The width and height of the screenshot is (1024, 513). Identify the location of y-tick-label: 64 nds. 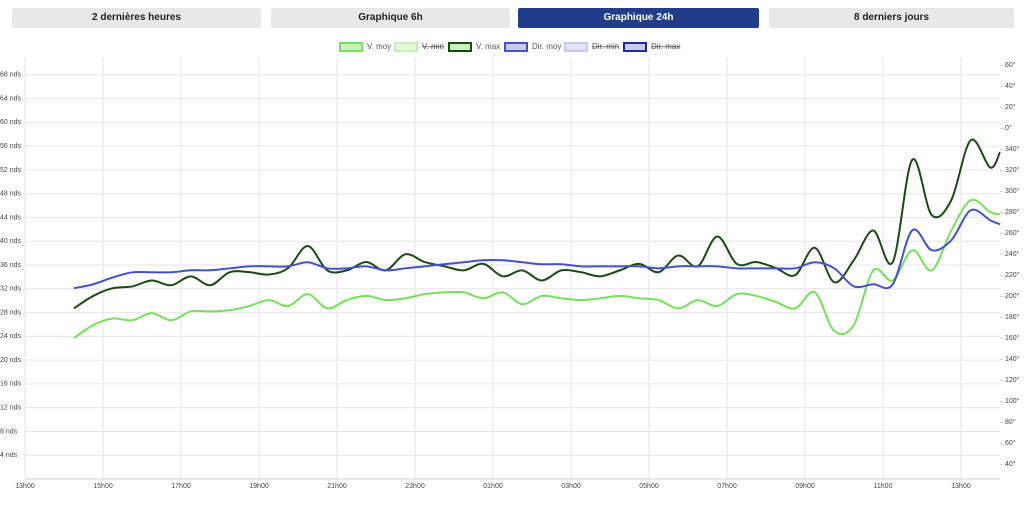
(11, 98).